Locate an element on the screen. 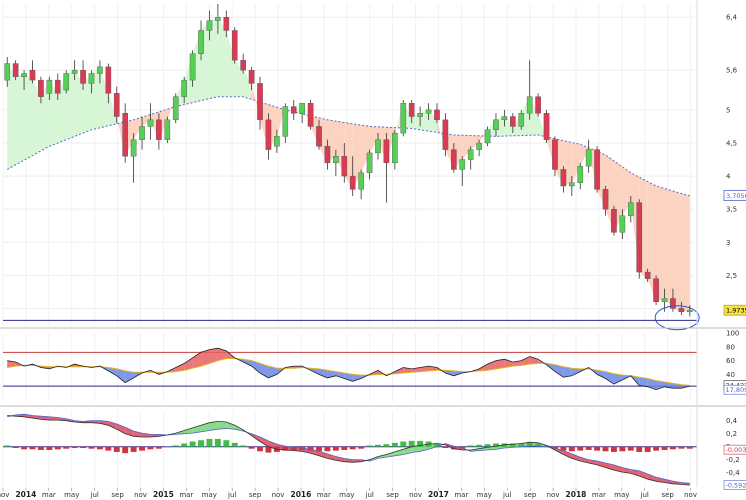 Image resolution: width=746 pixels, height=500 pixels. ma-value-label: 3,7056 is located at coordinates (736, 196).